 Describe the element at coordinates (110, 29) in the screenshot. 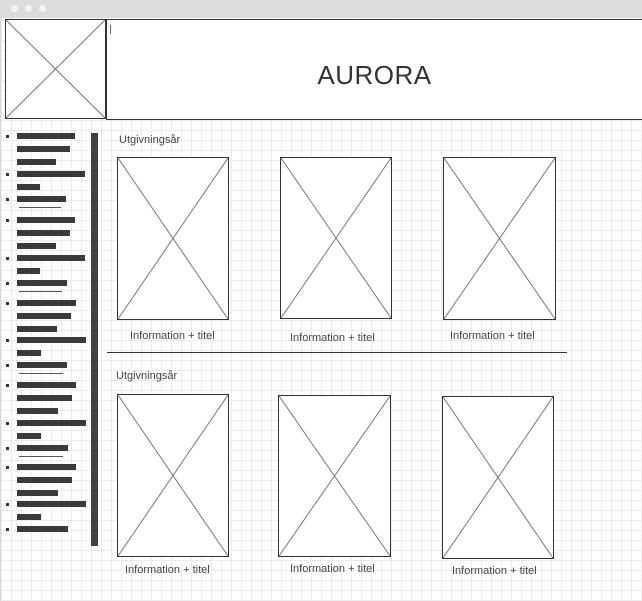

I see `text-cursor-icon` at that location.